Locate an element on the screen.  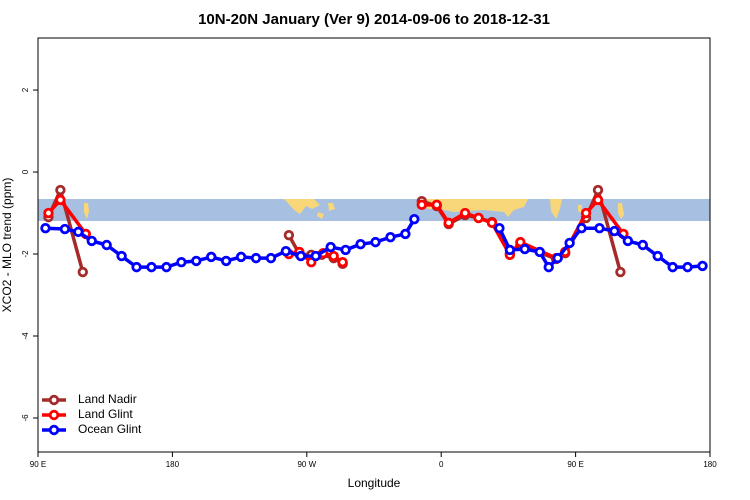
legend-label: Land Glint is located at coordinates (105, 414).